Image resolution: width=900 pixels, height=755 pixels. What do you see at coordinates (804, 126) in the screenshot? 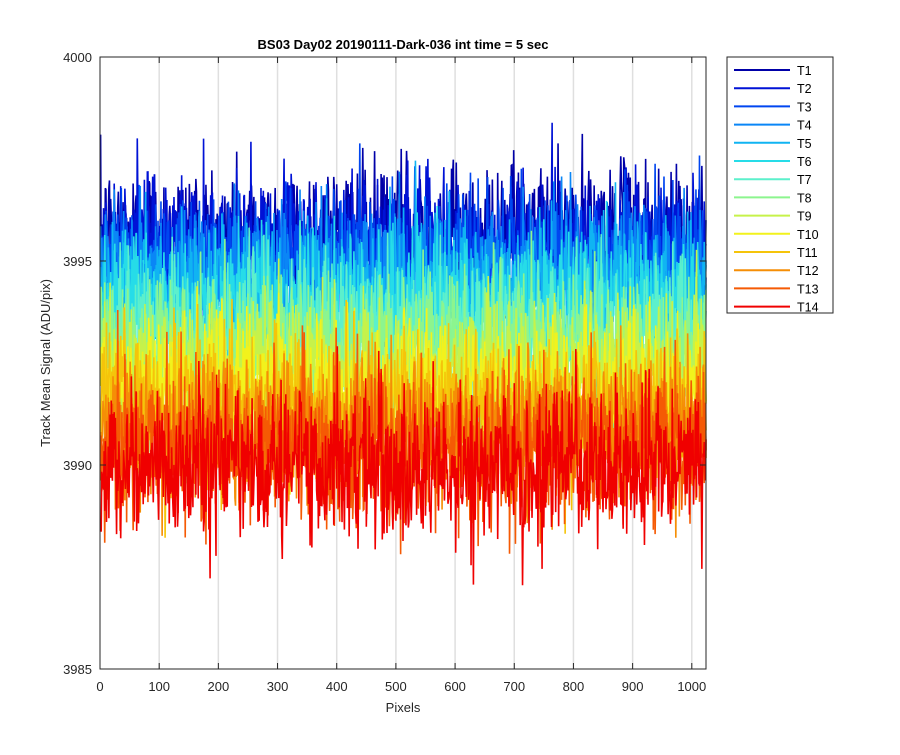
I see `legend-label: T4` at bounding box center [804, 126].